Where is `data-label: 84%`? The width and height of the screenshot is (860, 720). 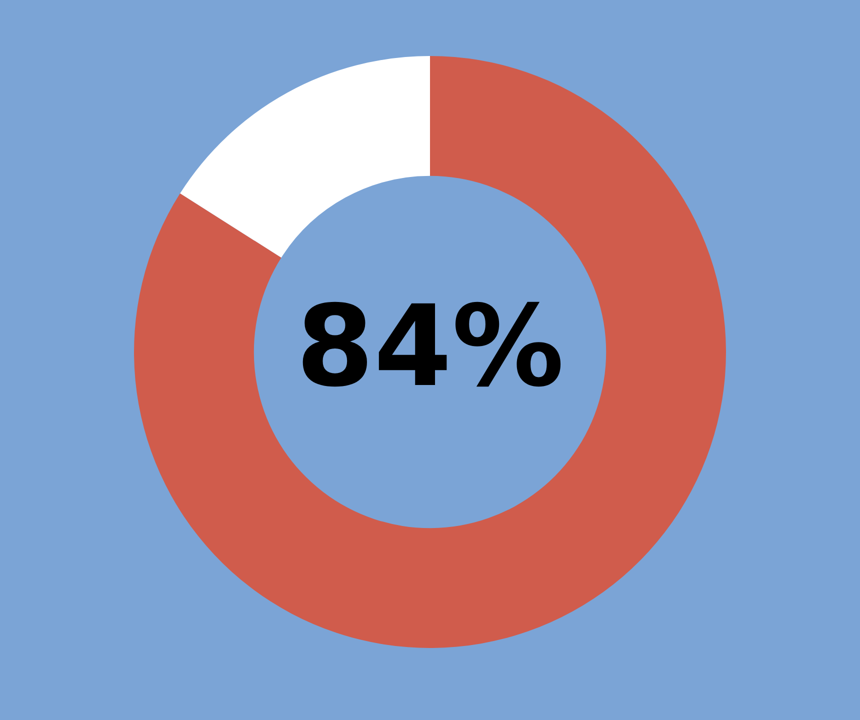 data-label: 84% is located at coordinates (430, 347).